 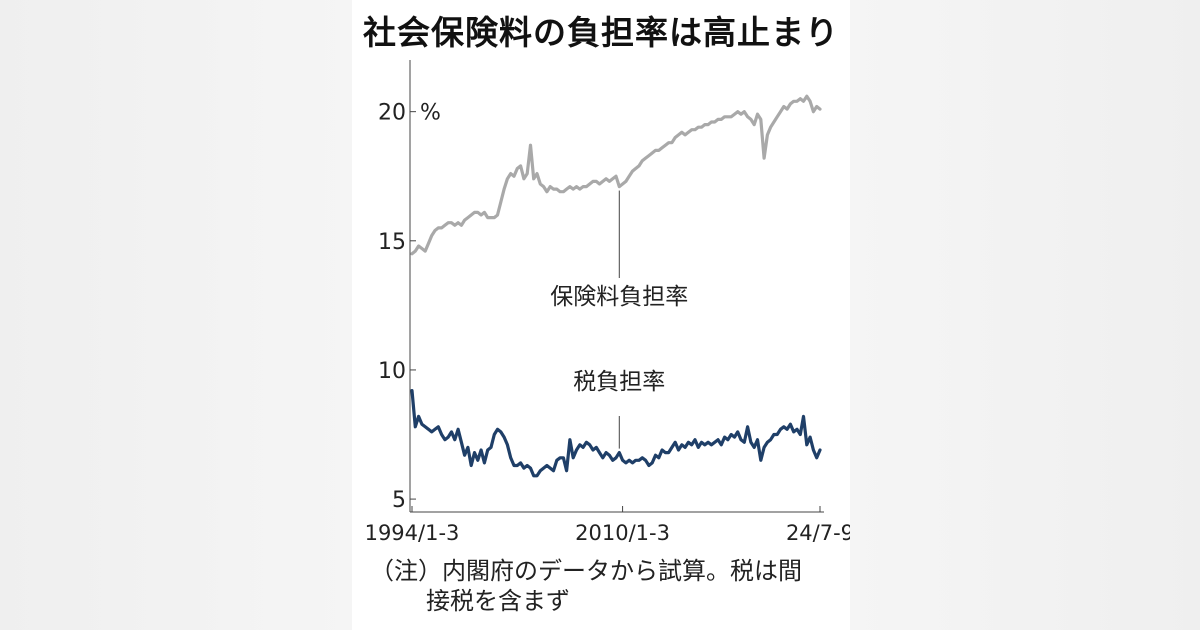 I want to click on x-tick-label-2: 24/7-9, so click(x=818, y=533).